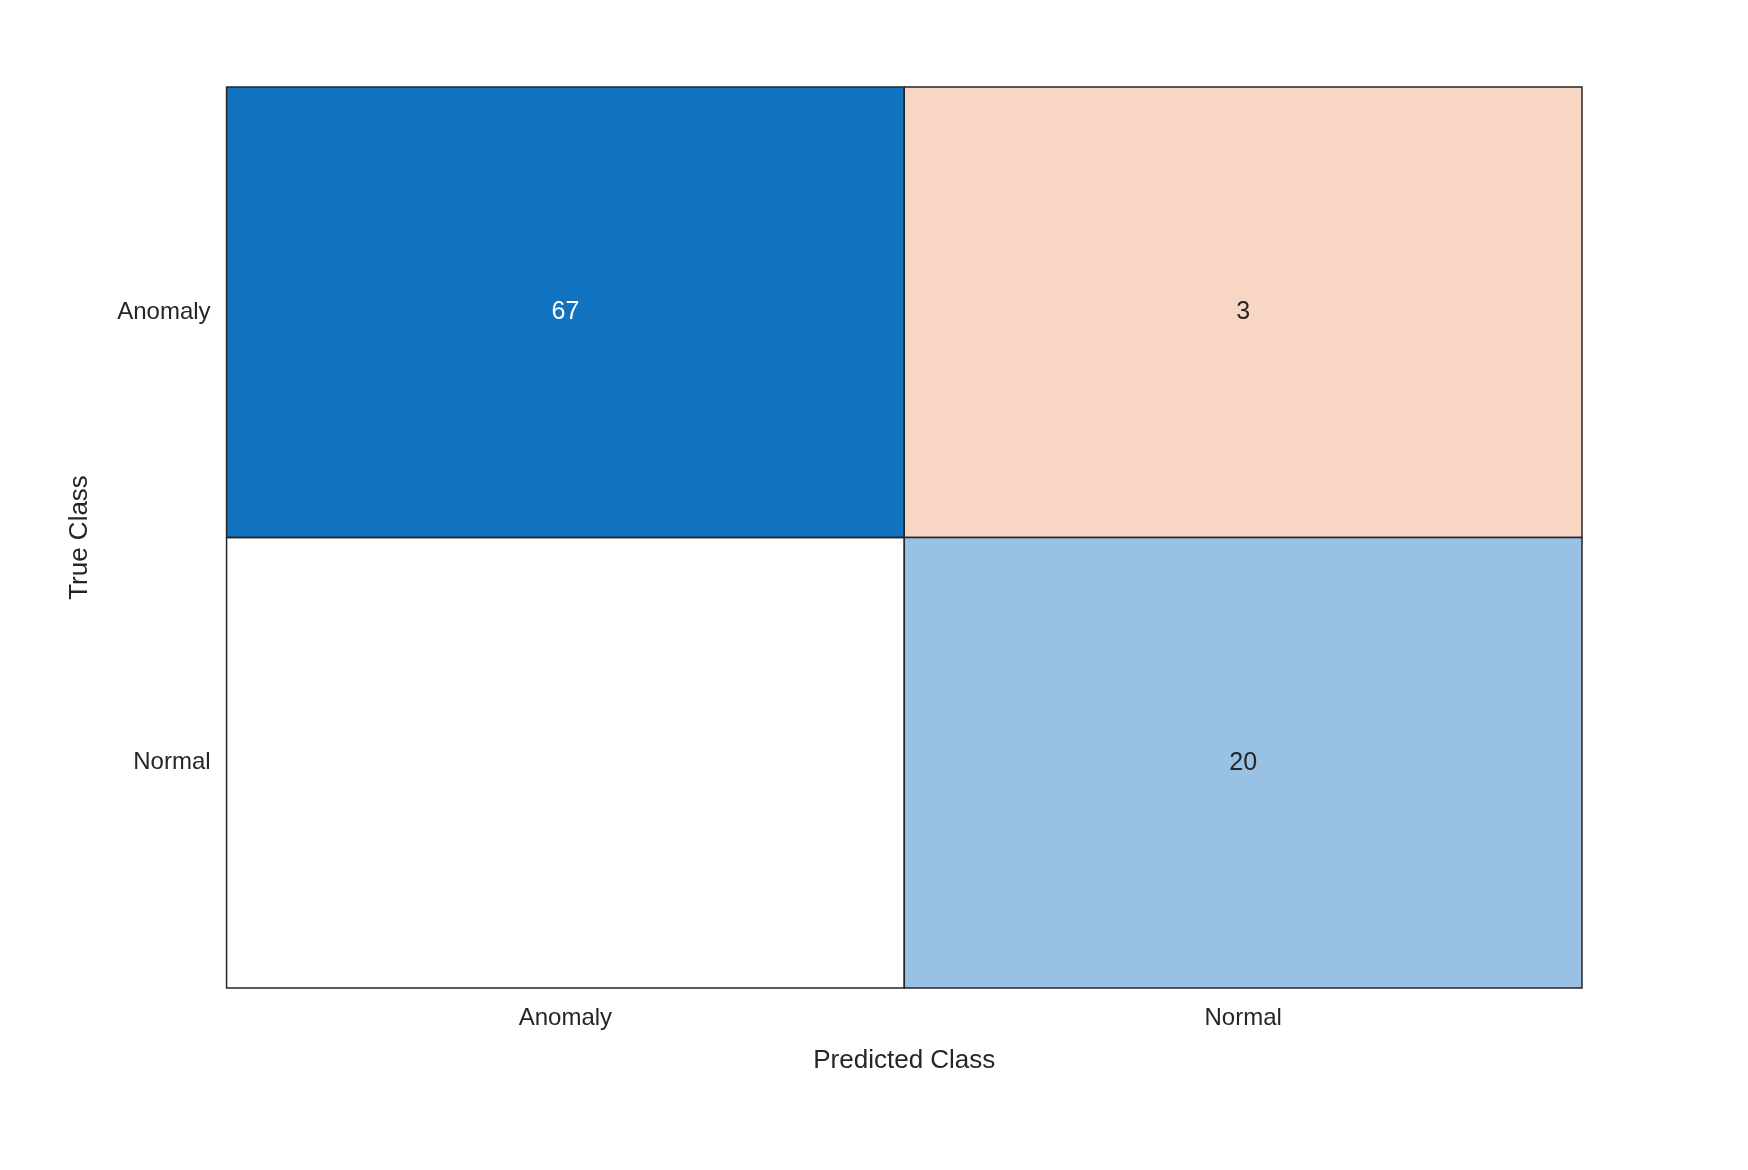  I want to click on y-axis-title: True Class, so click(77, 537).